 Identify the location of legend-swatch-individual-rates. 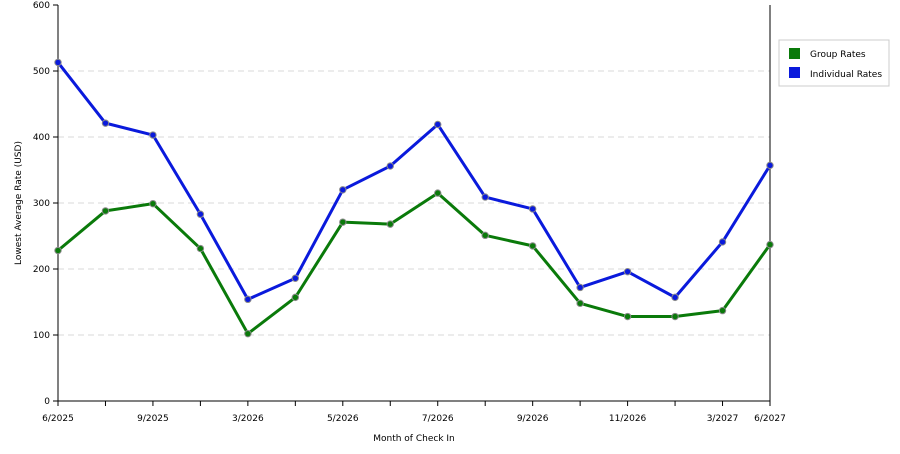
(794, 72).